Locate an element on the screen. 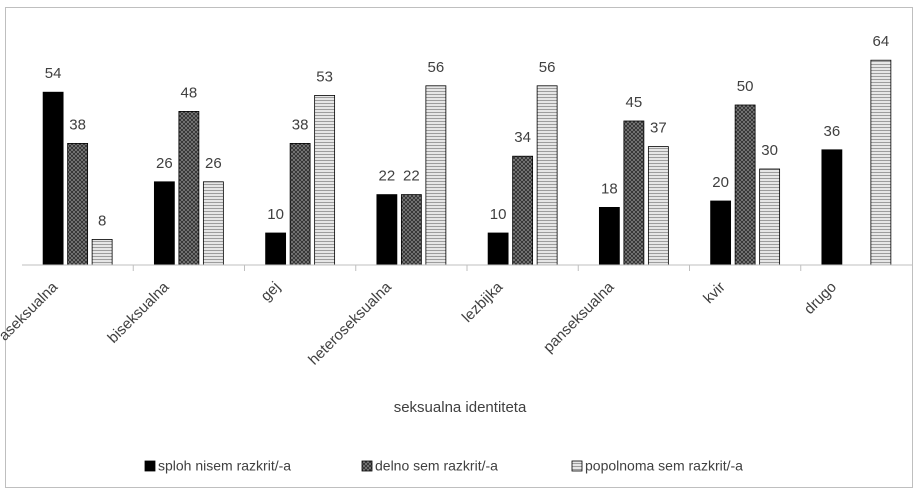 Image resolution: width=919 pixels, height=495 pixels. legend-label: sploh nisem razkrit/-a is located at coordinates (224, 466).